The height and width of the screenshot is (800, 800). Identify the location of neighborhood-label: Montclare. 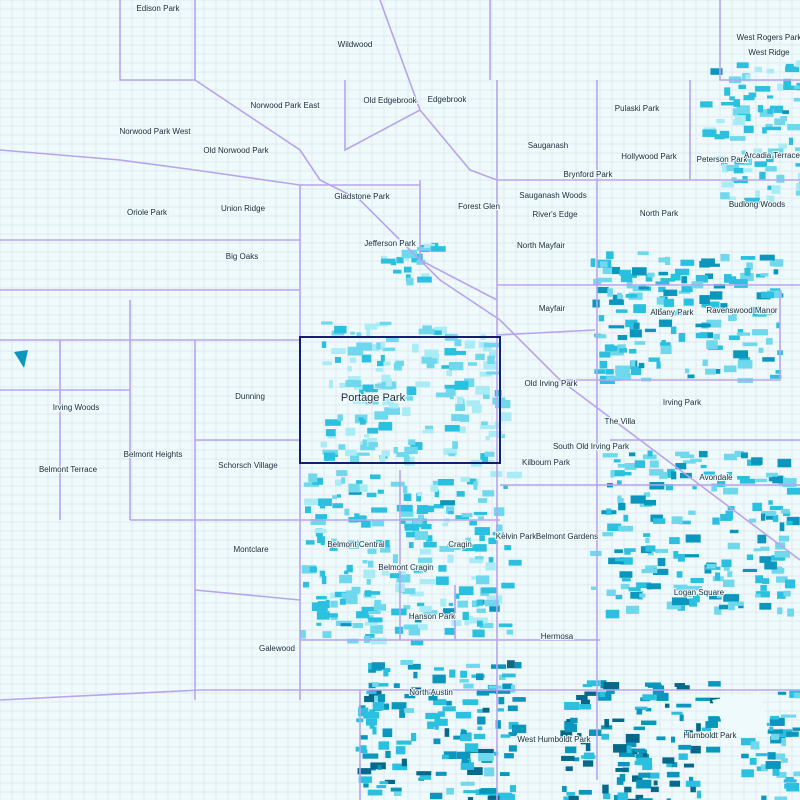
(251, 549).